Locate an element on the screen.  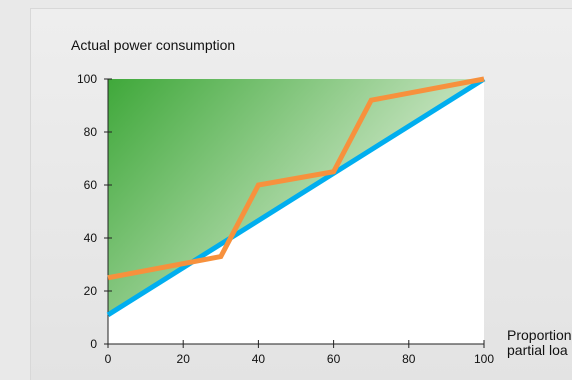
x-tick-label: 20 is located at coordinates (184, 359).